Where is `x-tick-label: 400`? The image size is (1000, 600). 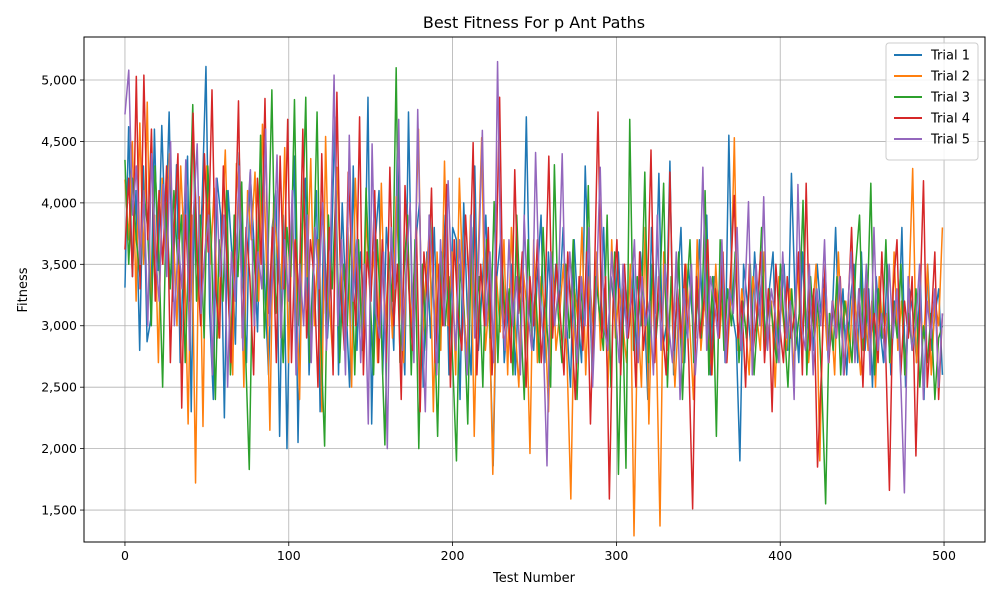 x-tick-label: 400 is located at coordinates (780, 555).